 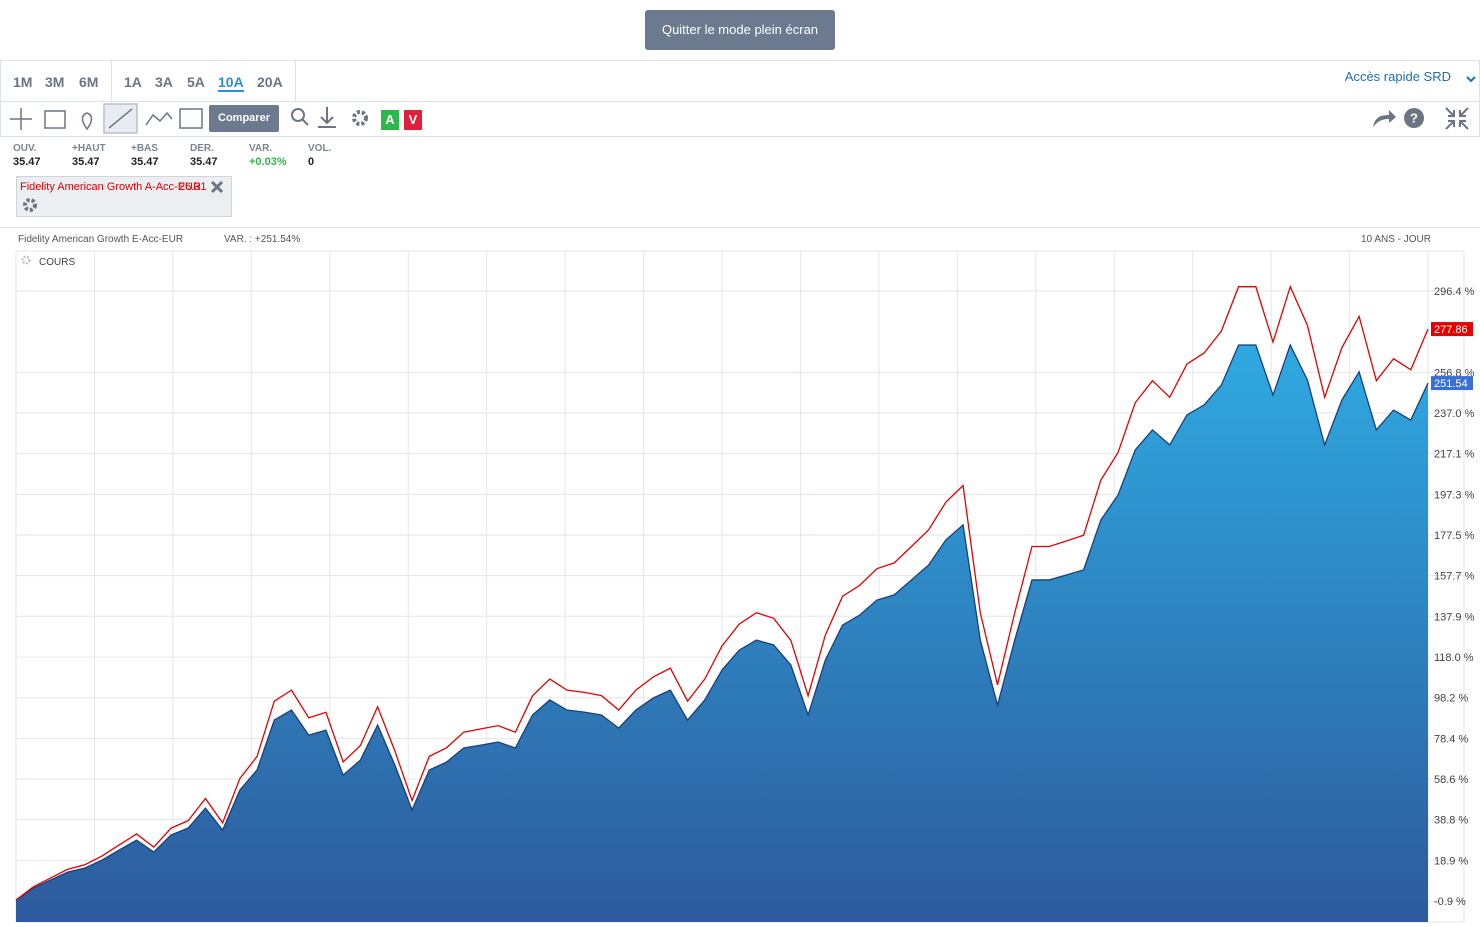 What do you see at coordinates (23, 82) in the screenshot?
I see `period-button: 1M` at bounding box center [23, 82].